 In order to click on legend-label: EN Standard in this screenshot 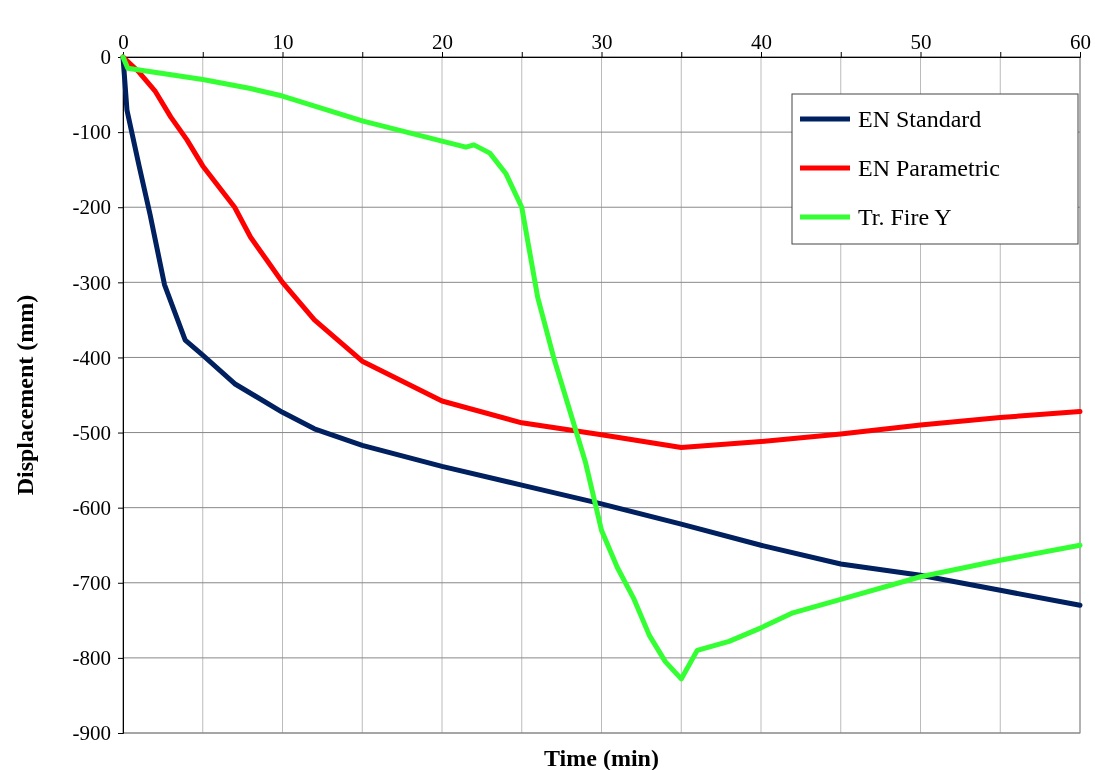, I will do `click(920, 119)`.